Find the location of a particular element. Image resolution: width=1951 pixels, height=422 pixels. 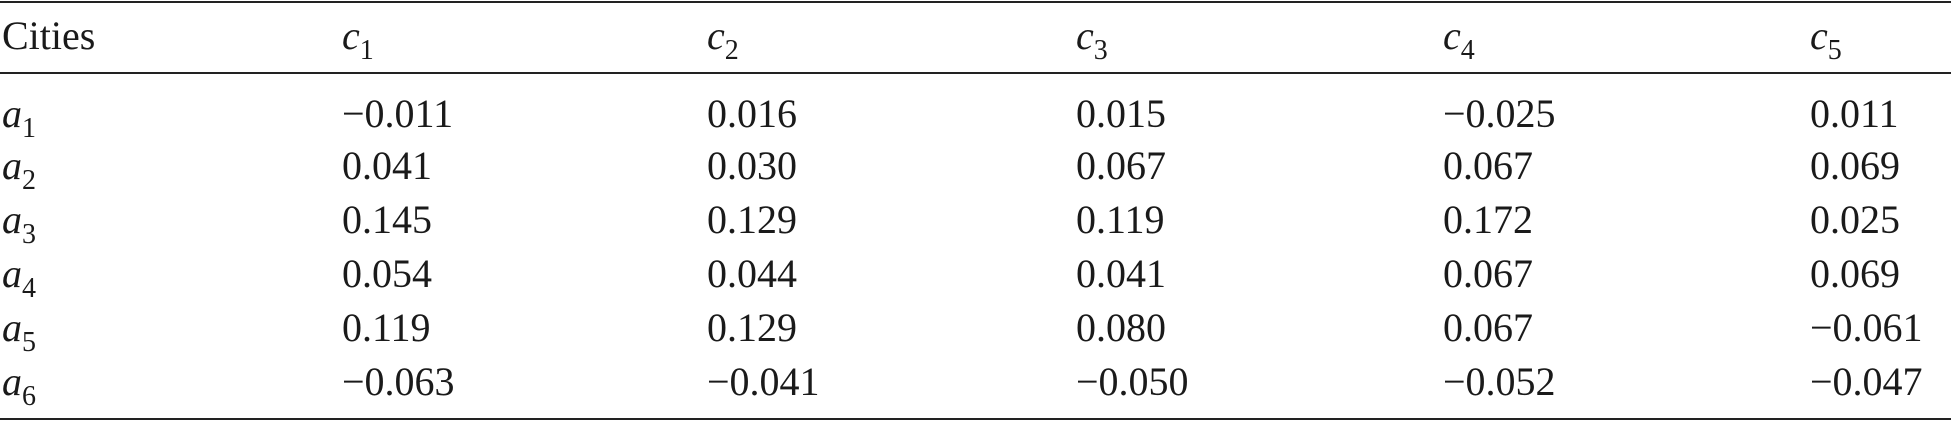

table-cell: 0.025 is located at coordinates (1855, 219).